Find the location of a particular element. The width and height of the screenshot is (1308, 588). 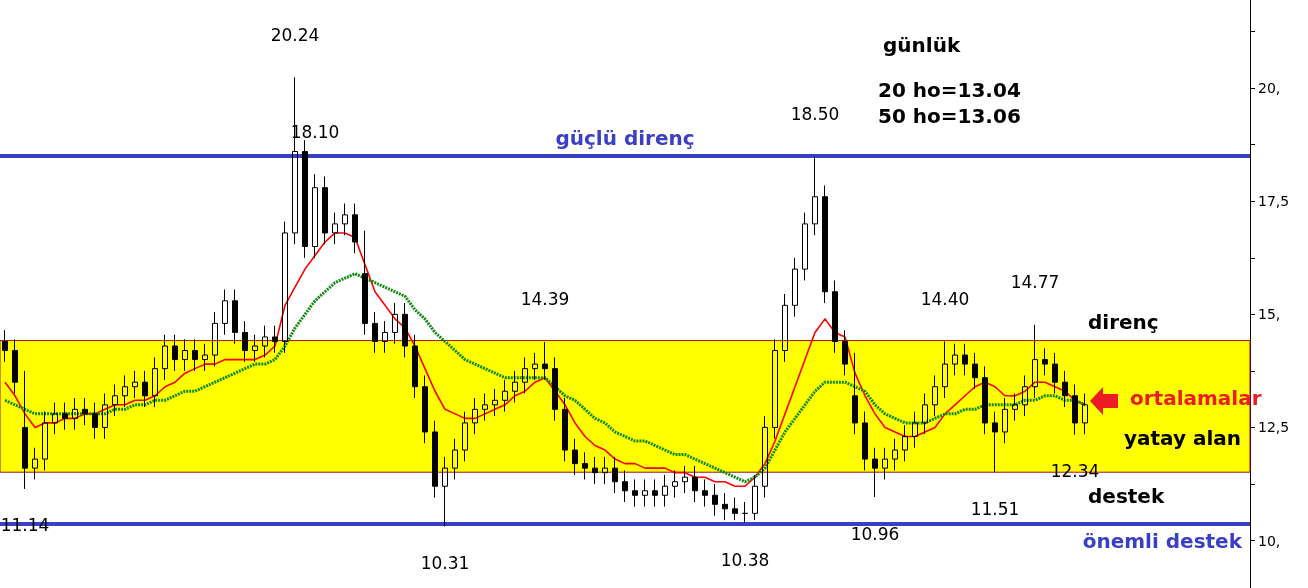

y-tick-label: 10, is located at coordinates (1269, 540).